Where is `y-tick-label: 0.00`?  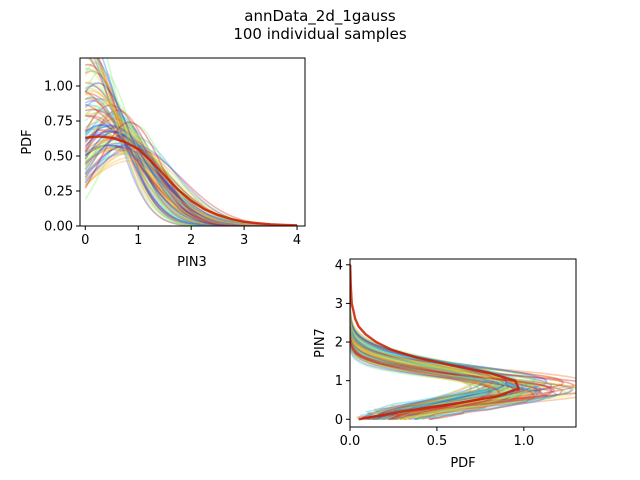 y-tick-label: 0.00 is located at coordinates (58, 227).